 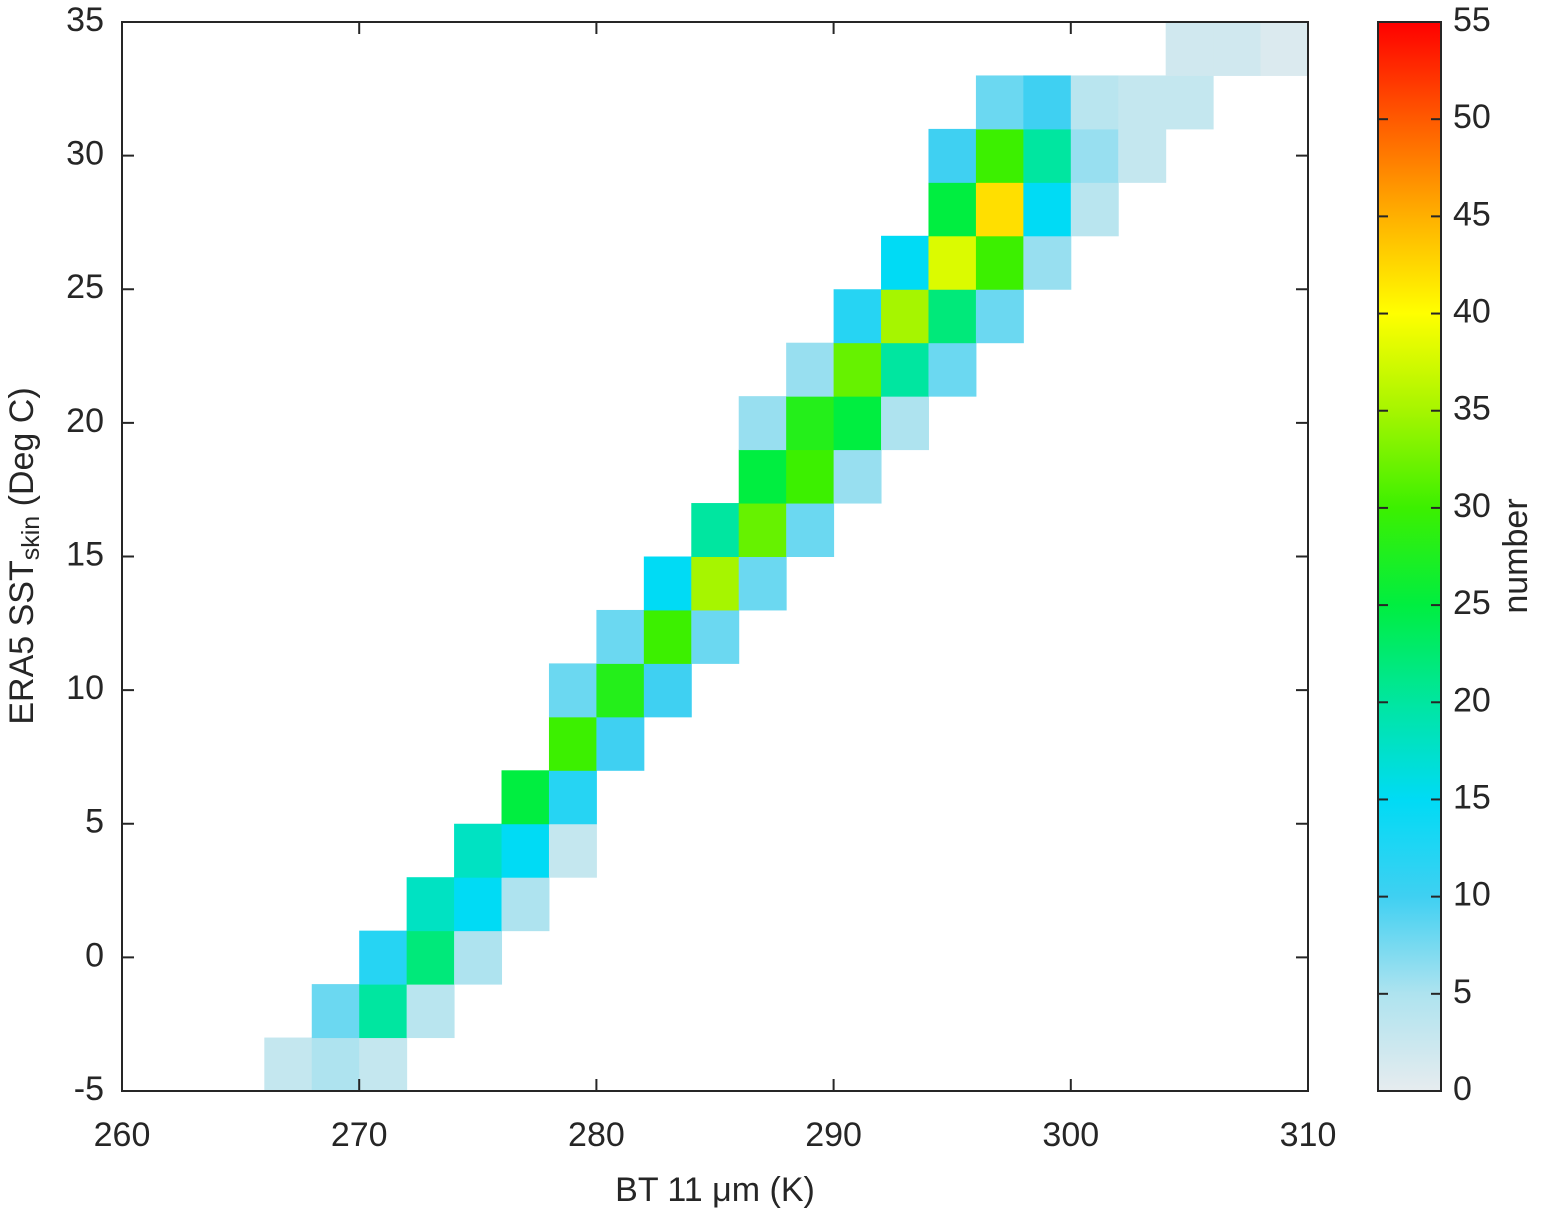 I want to click on y-axis-label: ERA5 SSTskin (Deg C), so click(x=24, y=555).